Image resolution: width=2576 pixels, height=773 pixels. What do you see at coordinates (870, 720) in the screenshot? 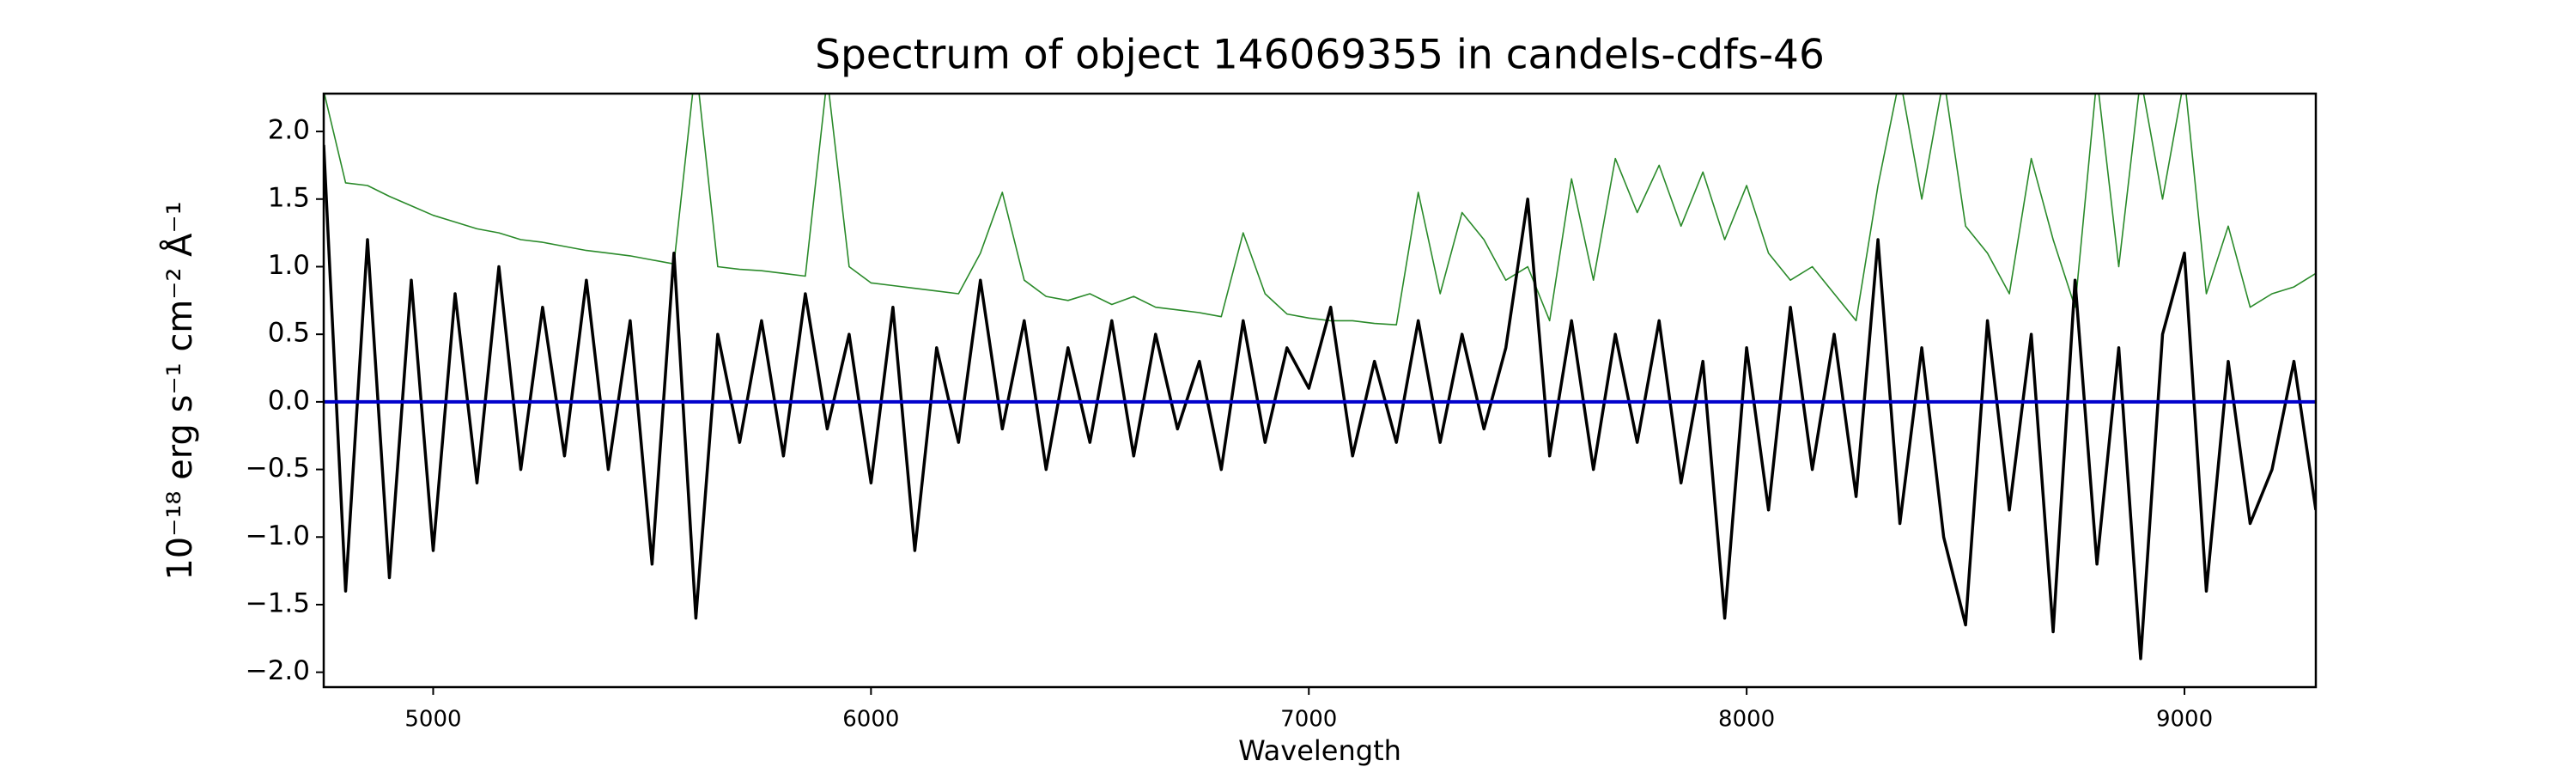
I see `x-tick-label: 6000` at bounding box center [870, 720].